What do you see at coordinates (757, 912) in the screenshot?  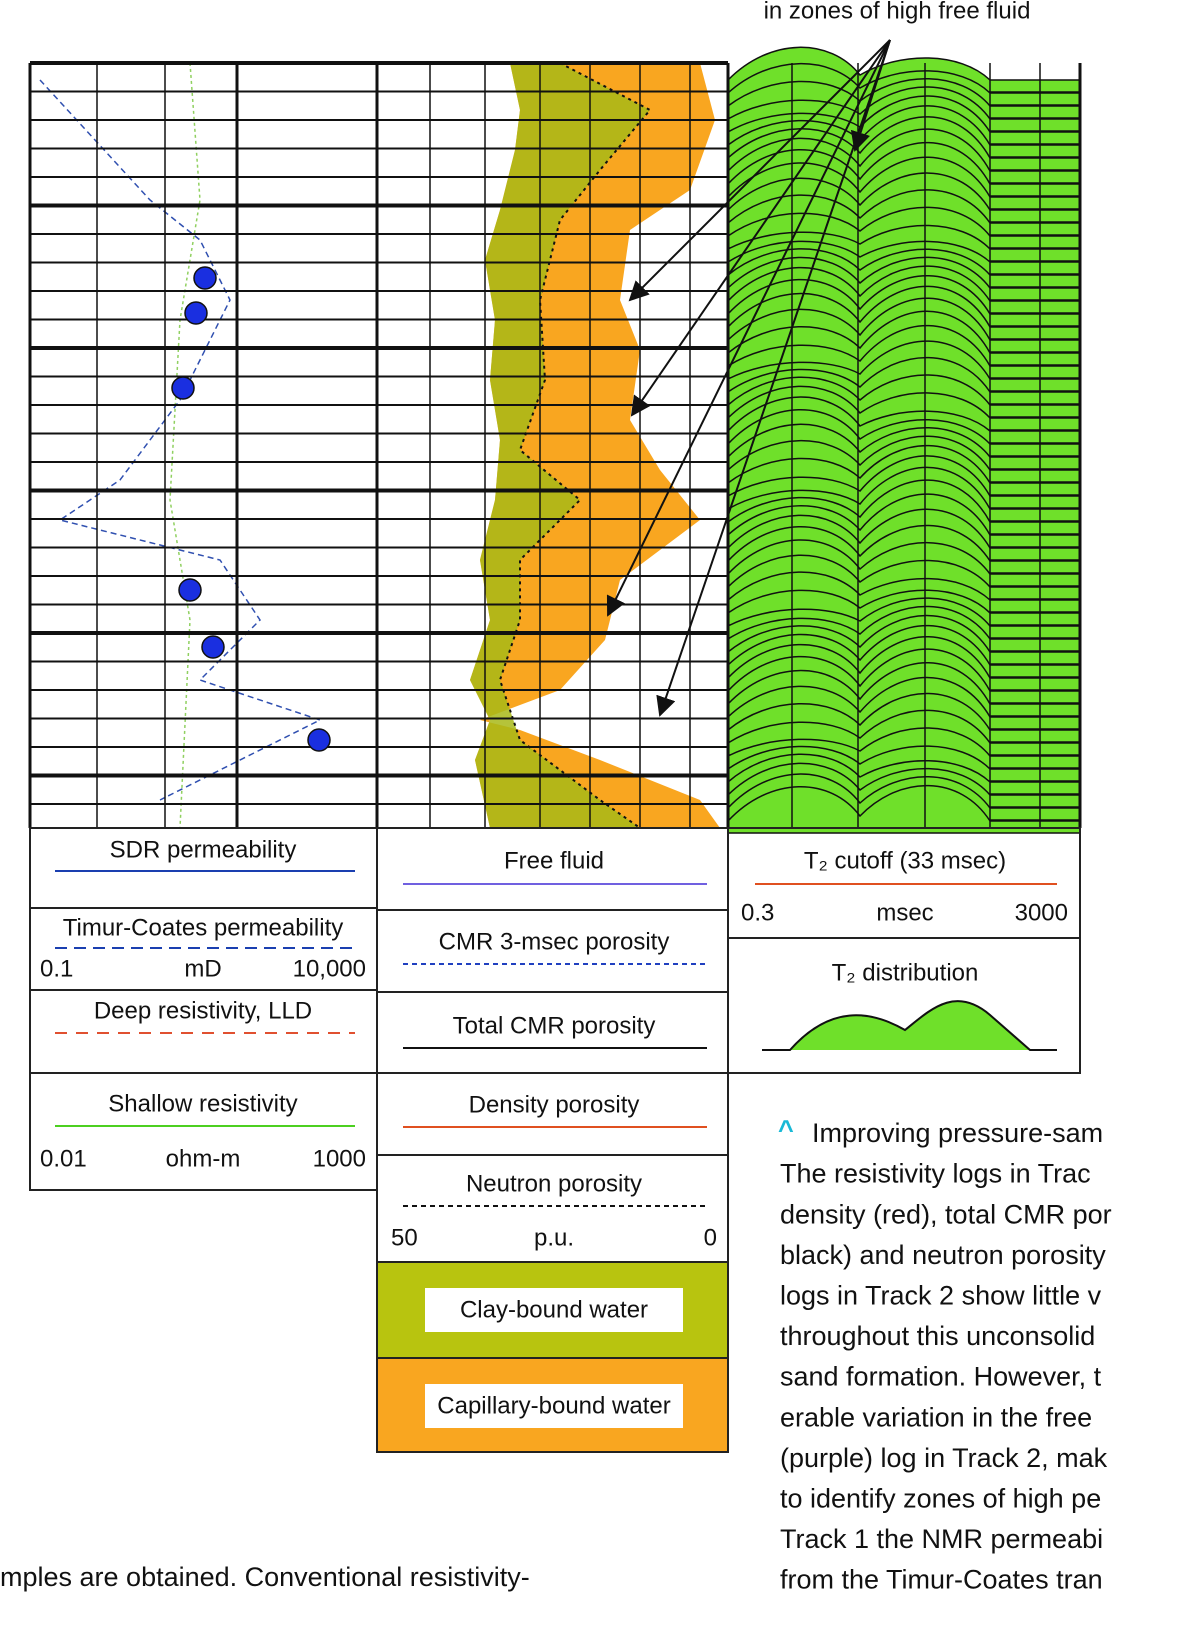 I see `scale-label: 0.3` at bounding box center [757, 912].